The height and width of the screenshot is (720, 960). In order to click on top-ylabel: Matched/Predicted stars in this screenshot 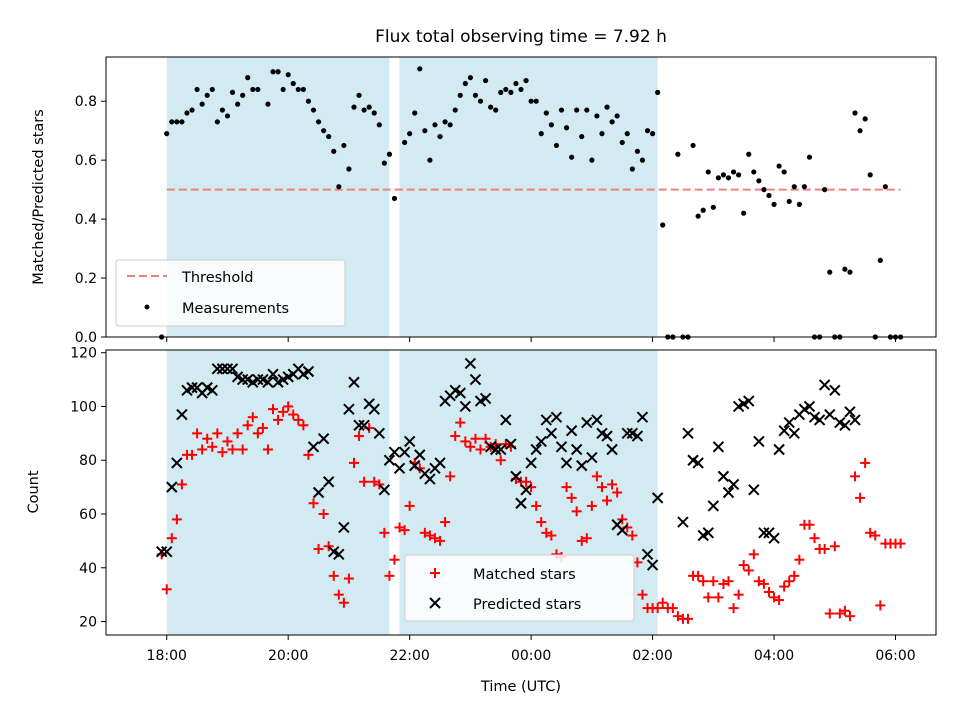, I will do `click(39, 197)`.